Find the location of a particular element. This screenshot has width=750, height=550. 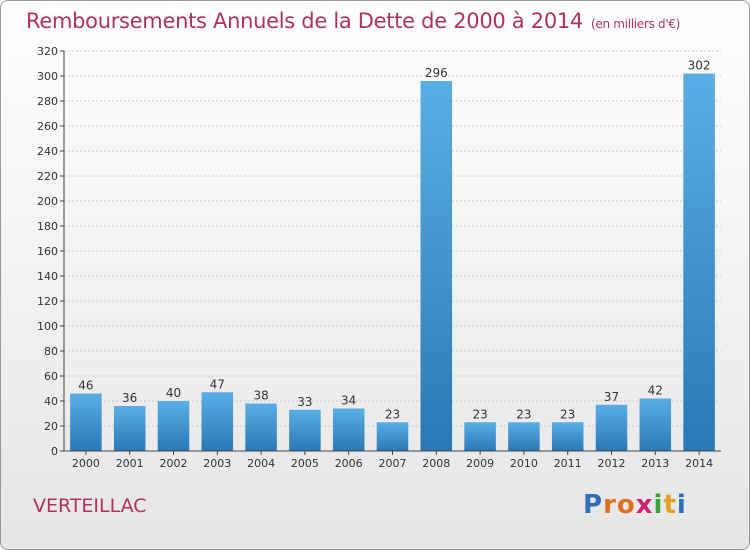

y-tick-label: 20 is located at coordinates (51, 426).